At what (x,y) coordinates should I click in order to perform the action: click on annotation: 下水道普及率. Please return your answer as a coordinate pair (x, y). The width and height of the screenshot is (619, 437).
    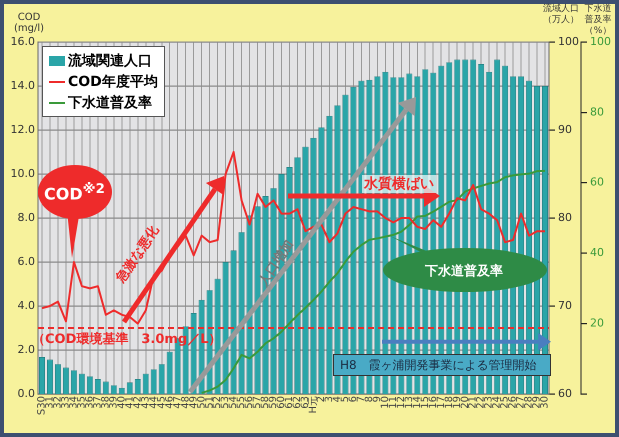
    Looking at the image, I should click on (464, 271).